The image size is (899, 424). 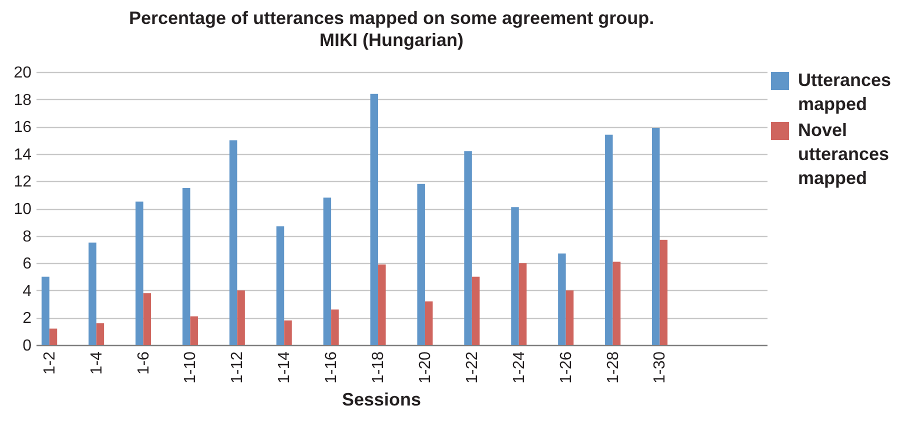 What do you see at coordinates (519, 367) in the screenshot?
I see `x-tick-label: 1-24` at bounding box center [519, 367].